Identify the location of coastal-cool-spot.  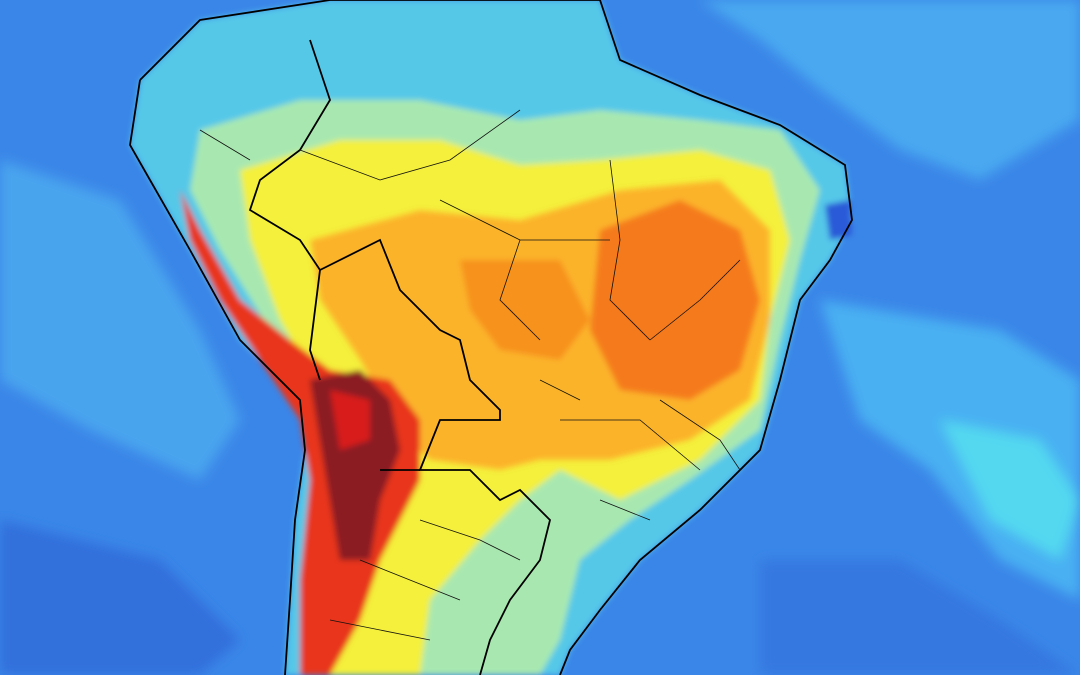
(838, 220).